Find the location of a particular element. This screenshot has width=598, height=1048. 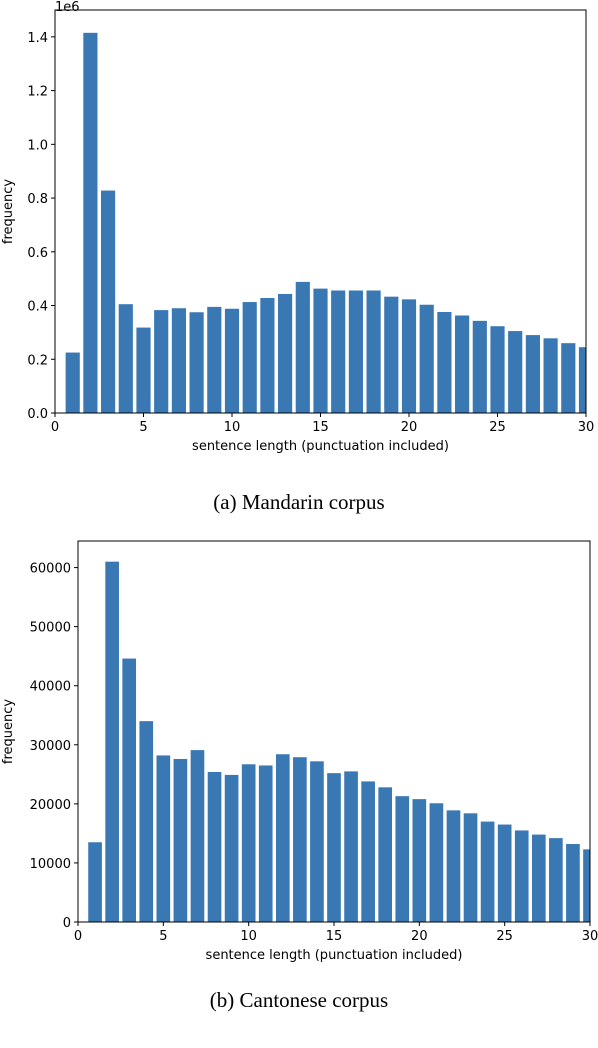

mandarin-x-tick-label: 5 is located at coordinates (143, 427).